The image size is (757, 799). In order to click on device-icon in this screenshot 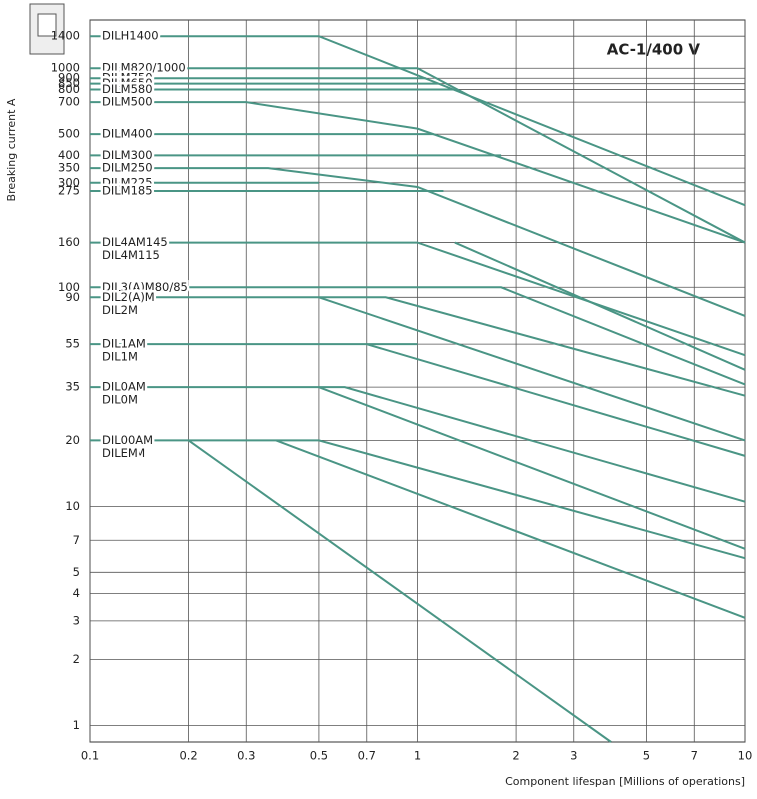, I will do `click(47, 29)`.